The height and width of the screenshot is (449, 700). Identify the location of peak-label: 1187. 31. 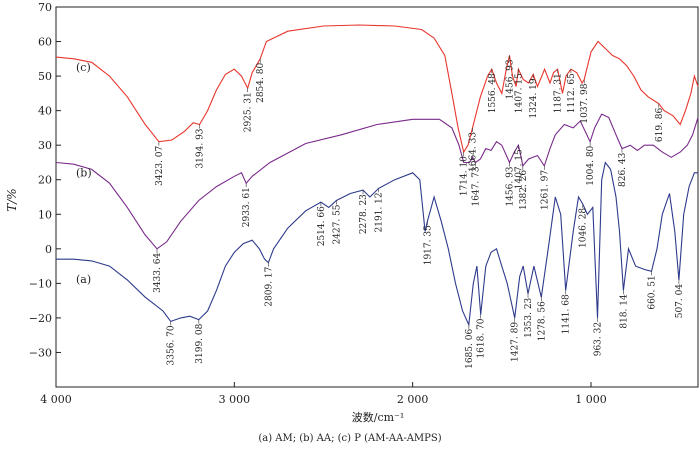
(559, 91).